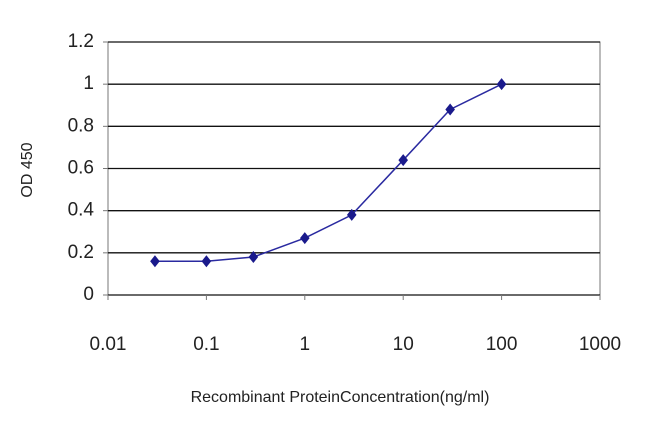 The image size is (650, 433). Describe the element at coordinates (305, 344) in the screenshot. I see `x-tick-label: 1` at that location.